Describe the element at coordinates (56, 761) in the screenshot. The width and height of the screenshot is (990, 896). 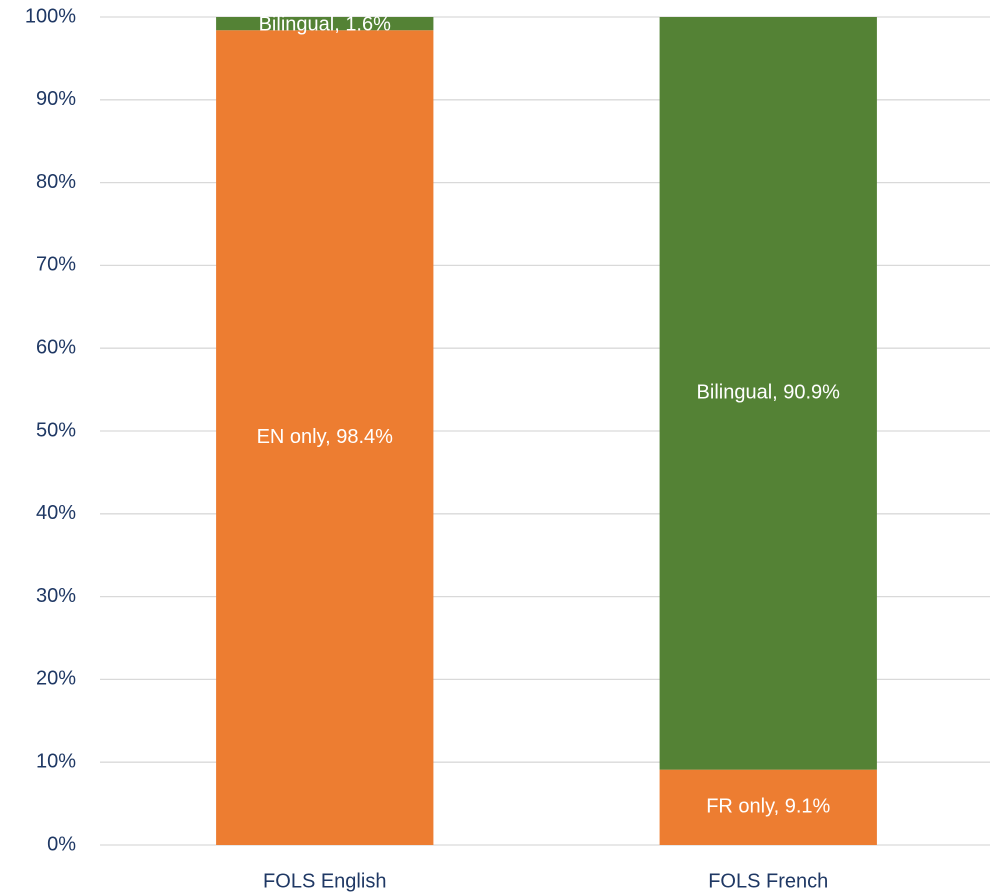
I see `y-tick-label: 10%` at that location.